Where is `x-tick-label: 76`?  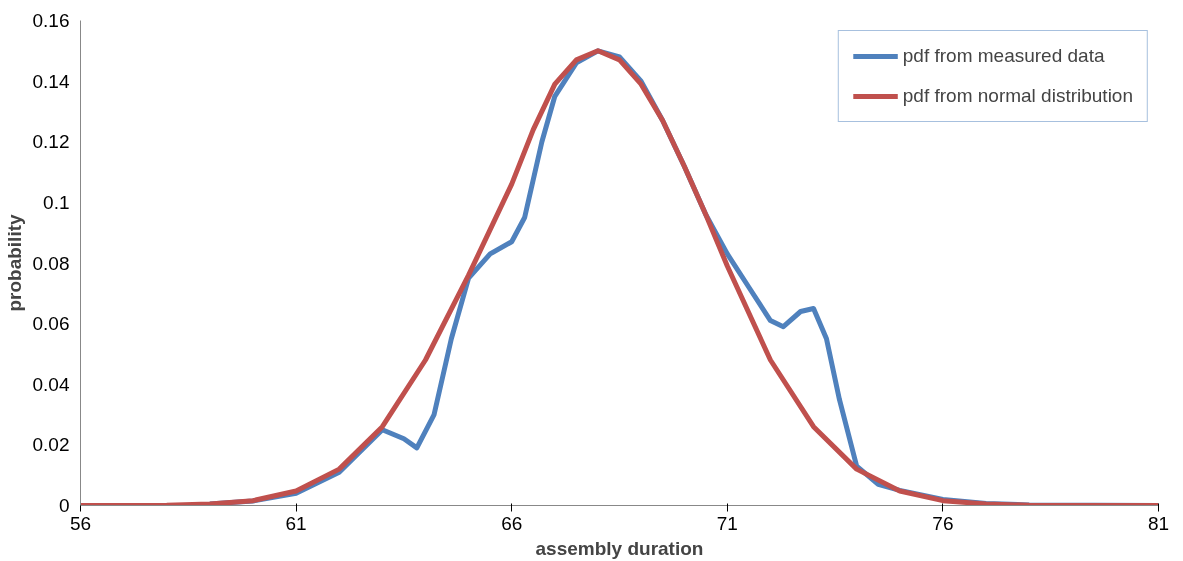 x-tick-label: 76 is located at coordinates (943, 523).